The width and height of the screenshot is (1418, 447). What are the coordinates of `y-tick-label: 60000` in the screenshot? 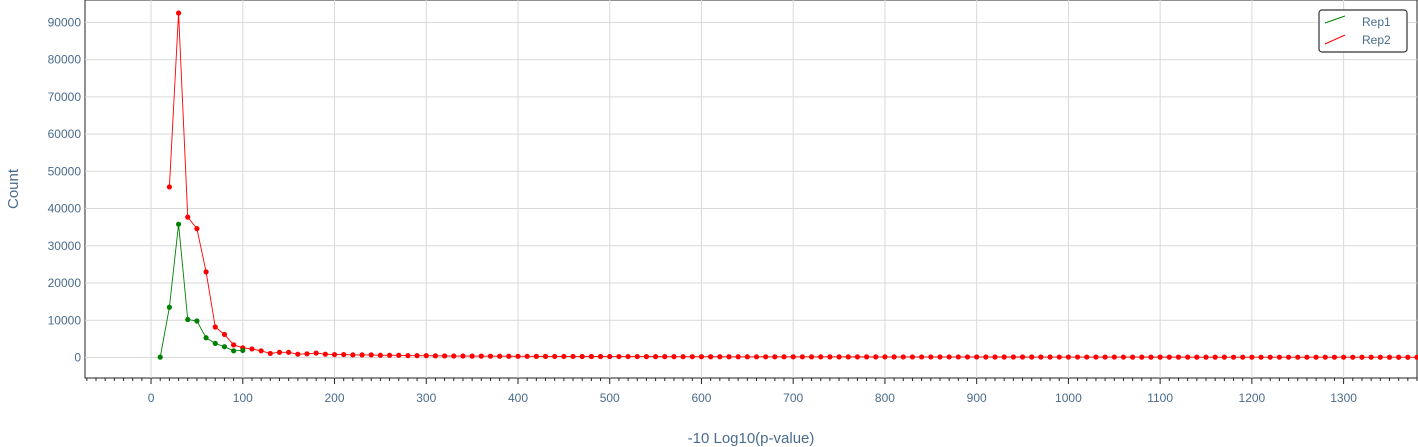 It's located at (65, 134).